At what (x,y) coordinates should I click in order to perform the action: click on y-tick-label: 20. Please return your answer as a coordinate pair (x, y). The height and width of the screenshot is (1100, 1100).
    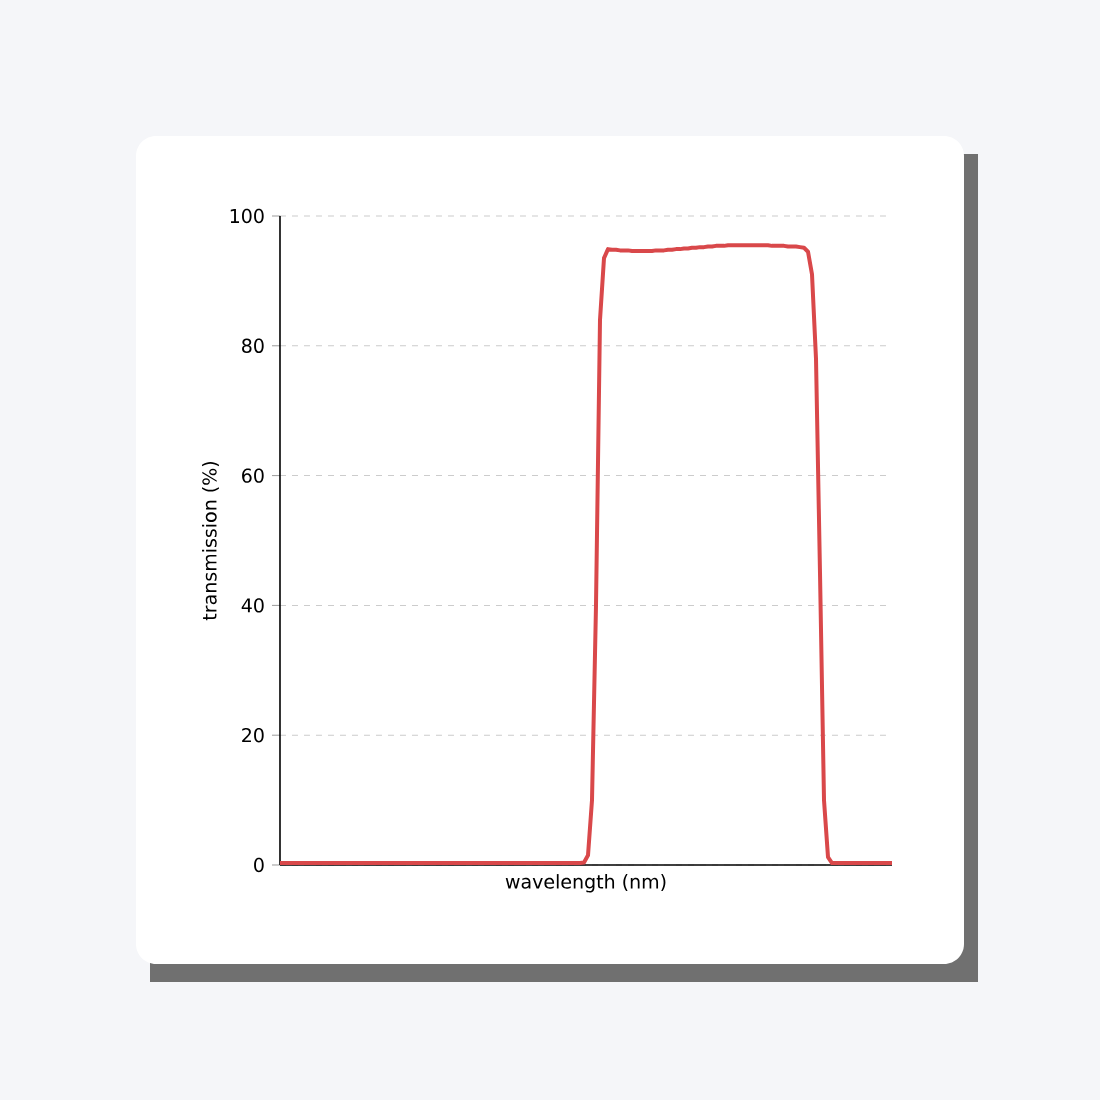
    Looking at the image, I should click on (253, 735).